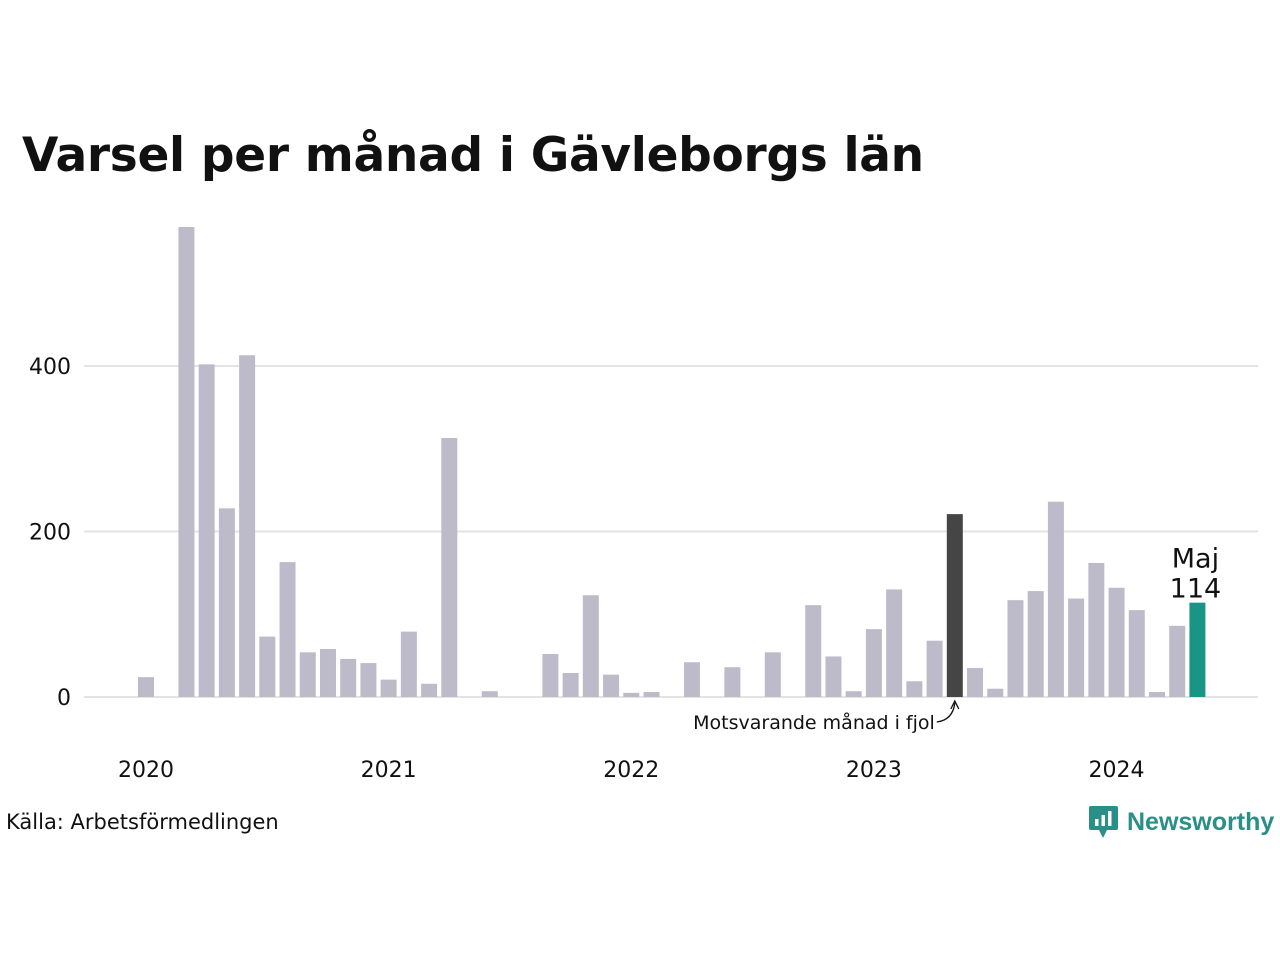  What do you see at coordinates (50, 367) in the screenshot?
I see `y-tick-label: 400` at bounding box center [50, 367].